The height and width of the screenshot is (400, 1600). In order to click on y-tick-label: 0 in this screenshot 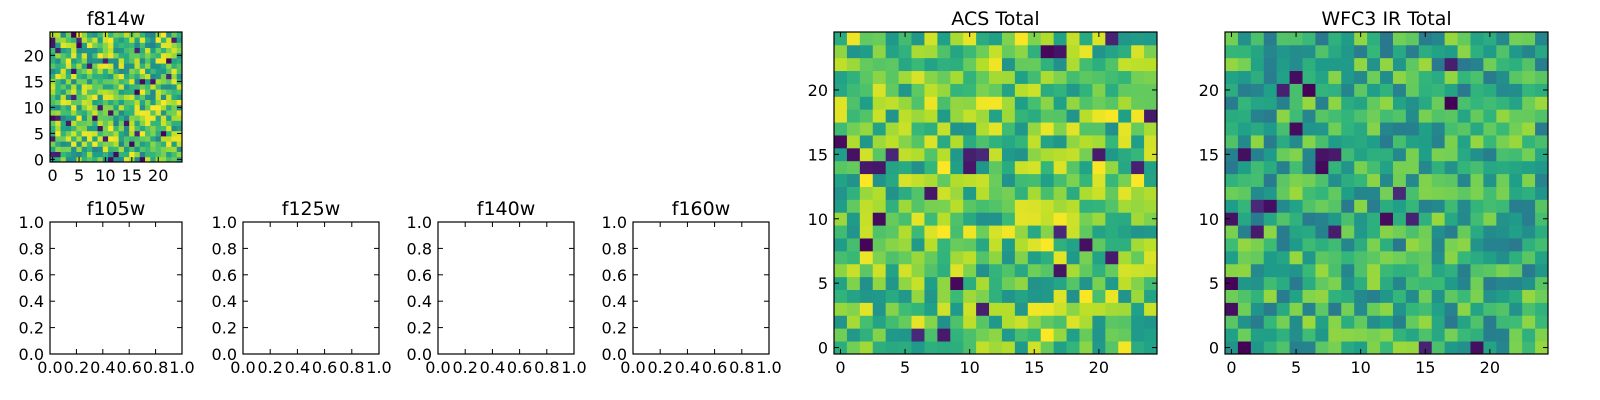, I will do `click(1214, 348)`.